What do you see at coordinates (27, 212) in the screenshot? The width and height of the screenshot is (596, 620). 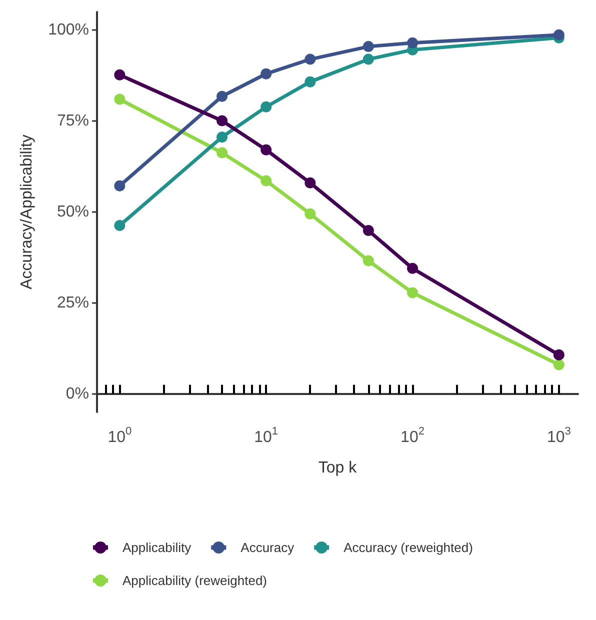 I see `y-axis-title: Accuracy/Applicability` at bounding box center [27, 212].